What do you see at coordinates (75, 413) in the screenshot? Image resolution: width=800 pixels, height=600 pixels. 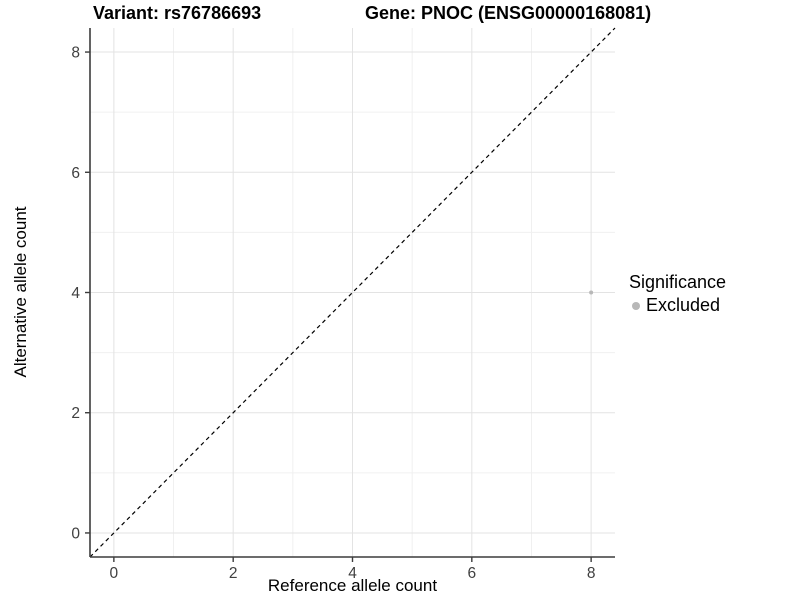 I see `y-tick-label: 2` at bounding box center [75, 413].